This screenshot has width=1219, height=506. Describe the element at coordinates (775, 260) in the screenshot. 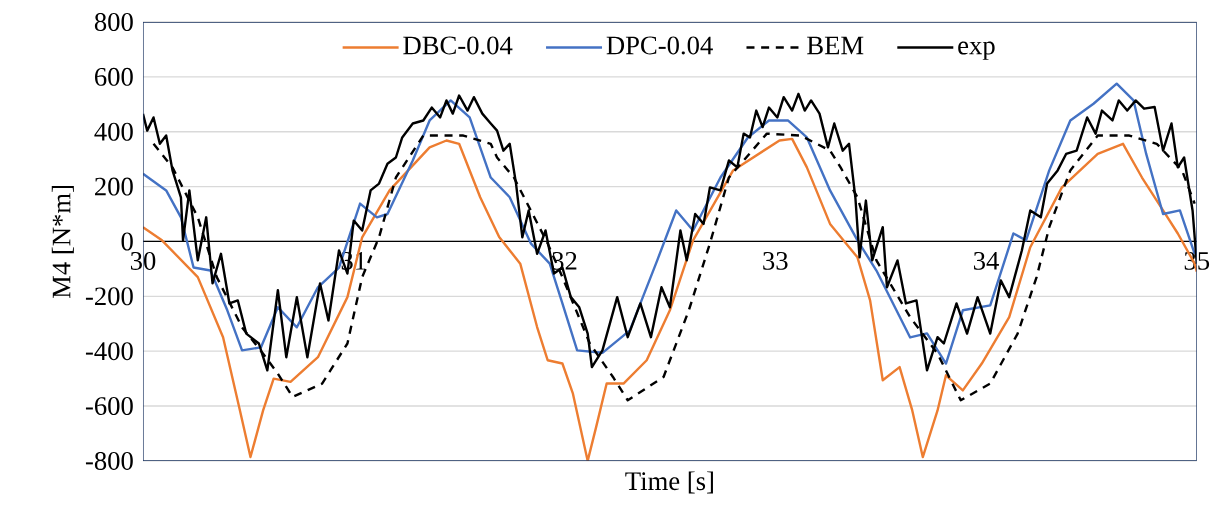

I see `x-tick-label: 33` at that location.